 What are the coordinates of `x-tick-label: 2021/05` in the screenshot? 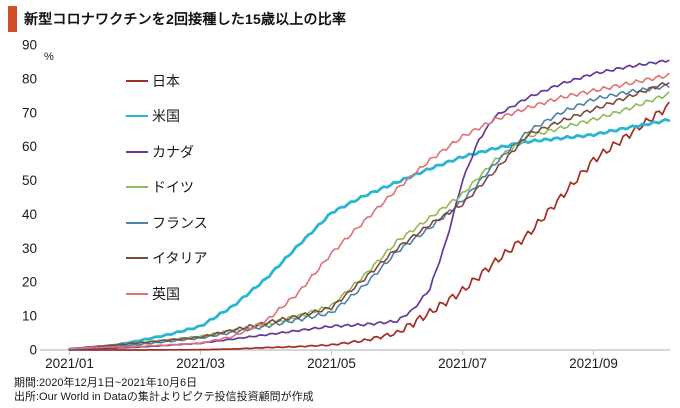 It's located at (331, 363).